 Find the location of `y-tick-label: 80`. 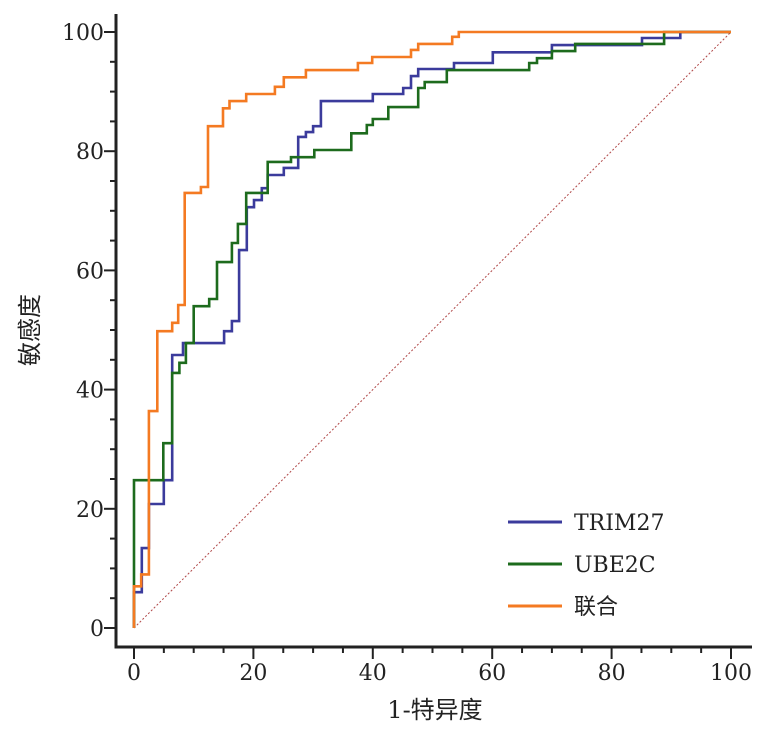

y-tick-label: 80 is located at coordinates (90, 152).